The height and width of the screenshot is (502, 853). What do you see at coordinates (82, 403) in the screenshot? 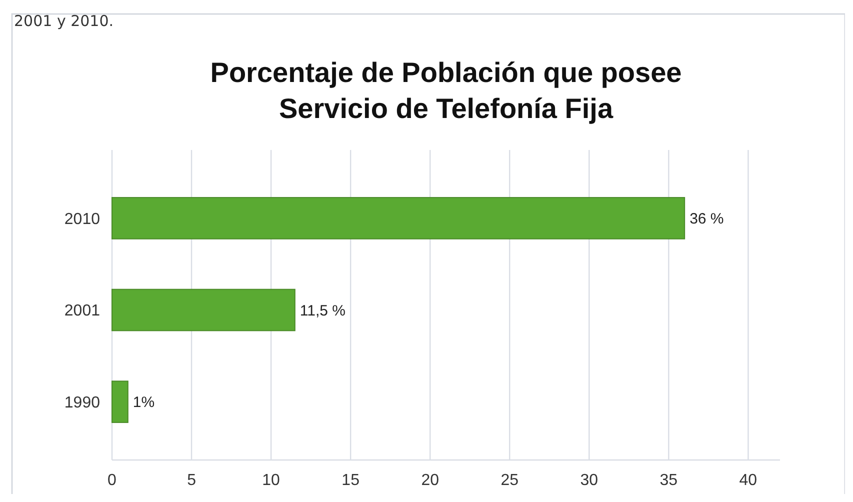
I see `y-tick-label: 1990` at bounding box center [82, 403].